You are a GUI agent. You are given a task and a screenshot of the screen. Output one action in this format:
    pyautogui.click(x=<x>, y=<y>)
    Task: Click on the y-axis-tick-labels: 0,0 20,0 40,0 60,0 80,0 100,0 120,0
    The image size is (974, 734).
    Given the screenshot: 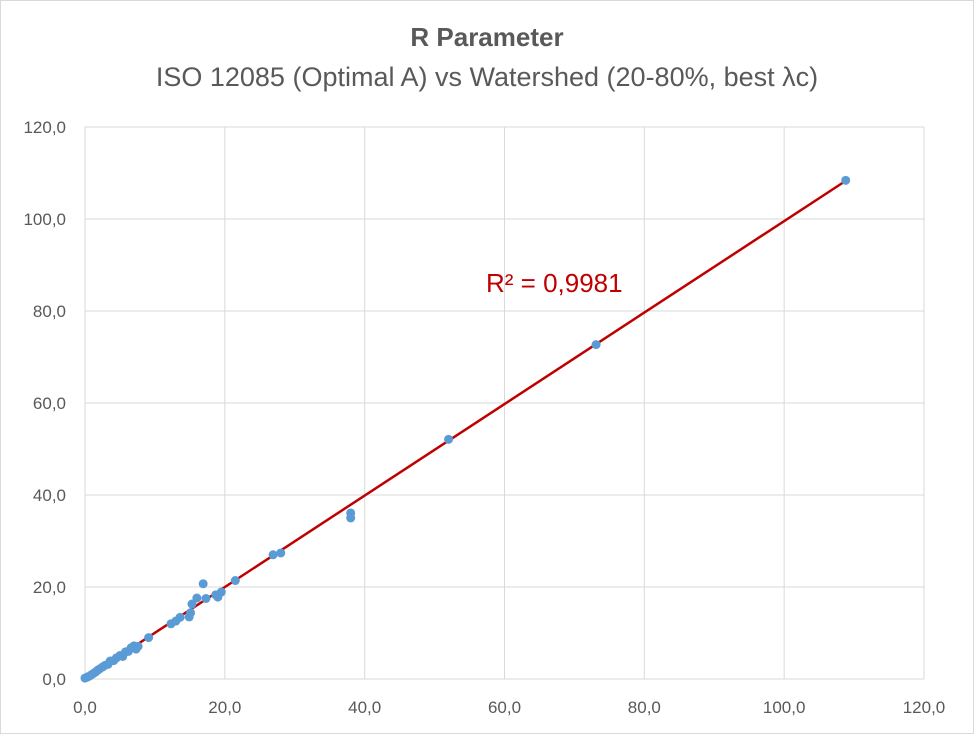 What is the action you would take?
    pyautogui.click(x=44, y=403)
    